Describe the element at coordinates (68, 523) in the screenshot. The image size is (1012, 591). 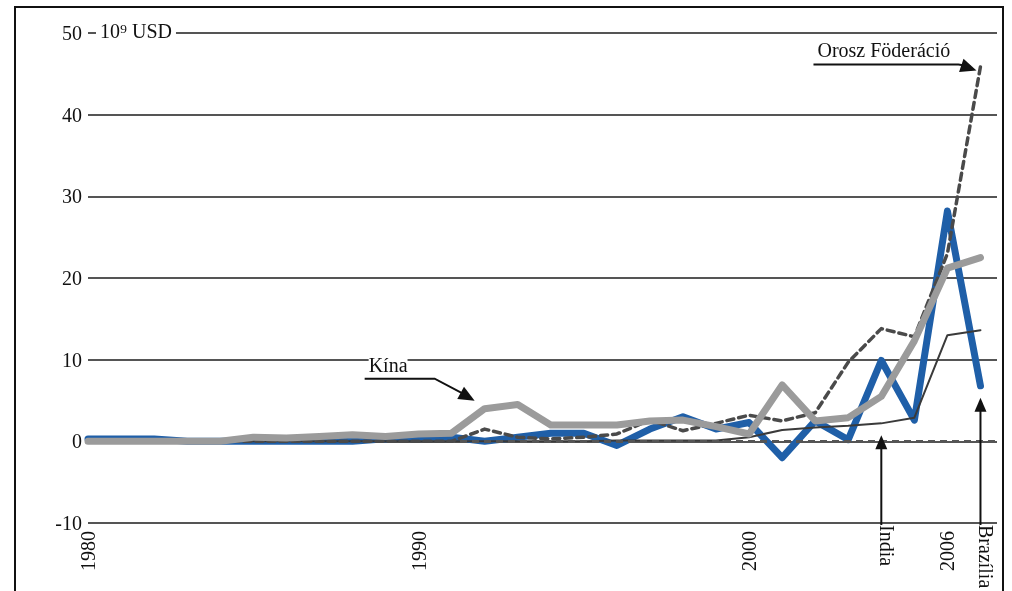
I see `y-tick-label: -10` at that location.